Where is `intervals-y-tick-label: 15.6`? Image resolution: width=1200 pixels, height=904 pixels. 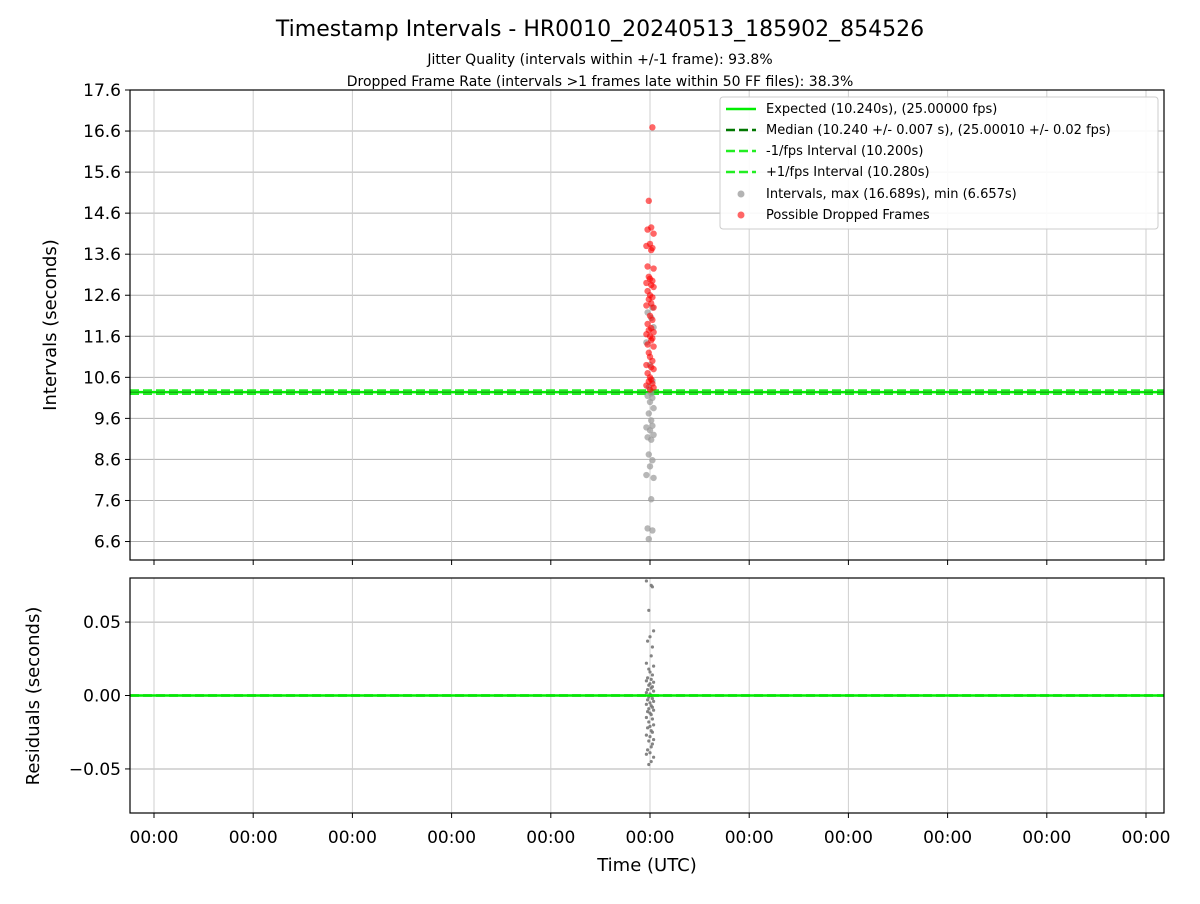
intervals-y-tick-label: 15.6 is located at coordinates (102, 173).